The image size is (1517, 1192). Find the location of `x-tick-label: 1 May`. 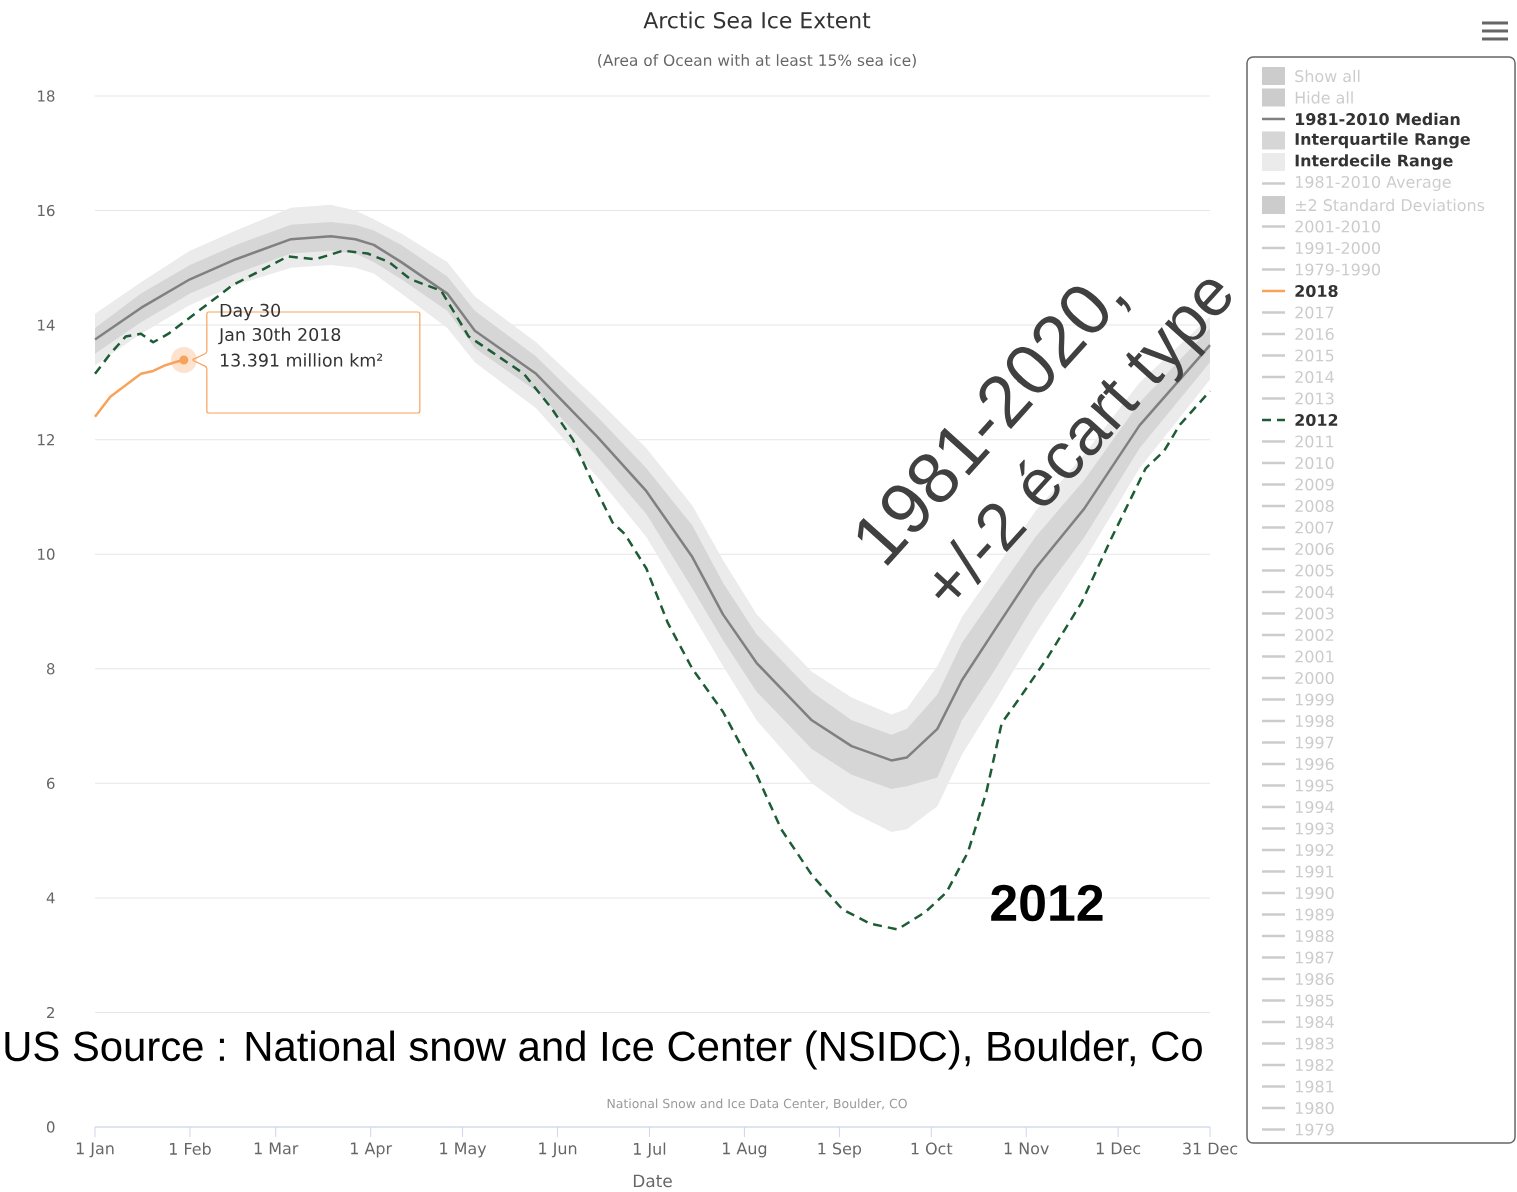

x-tick-label: 1 May is located at coordinates (463, 1150).